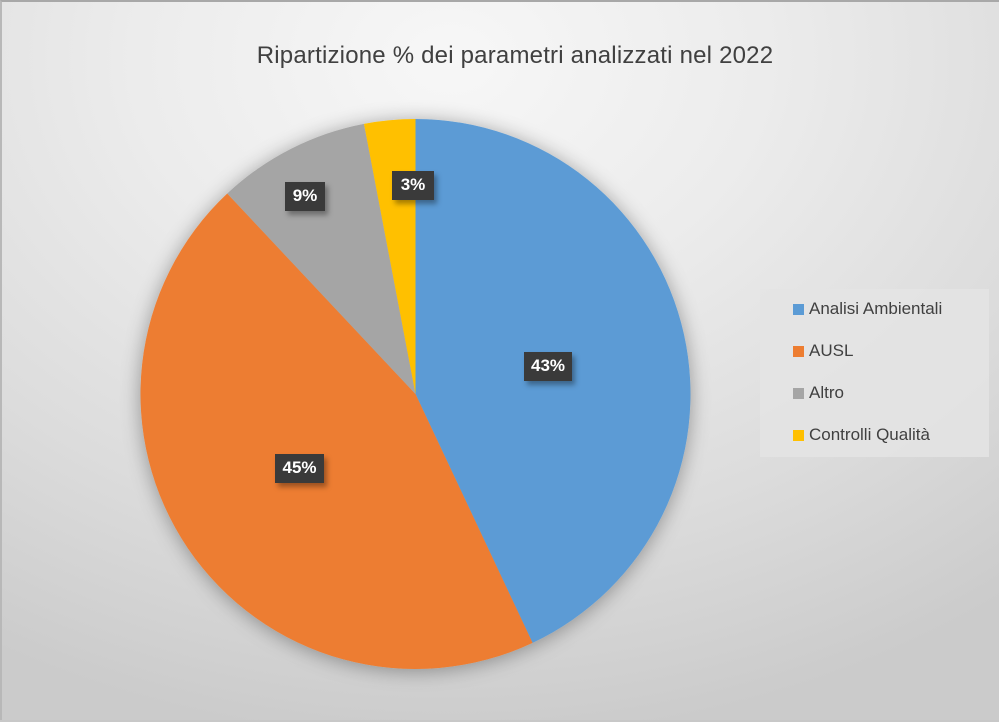 This screenshot has width=999, height=722. What do you see at coordinates (876, 308) in the screenshot?
I see `legend-label: Analisi Ambientali` at bounding box center [876, 308].